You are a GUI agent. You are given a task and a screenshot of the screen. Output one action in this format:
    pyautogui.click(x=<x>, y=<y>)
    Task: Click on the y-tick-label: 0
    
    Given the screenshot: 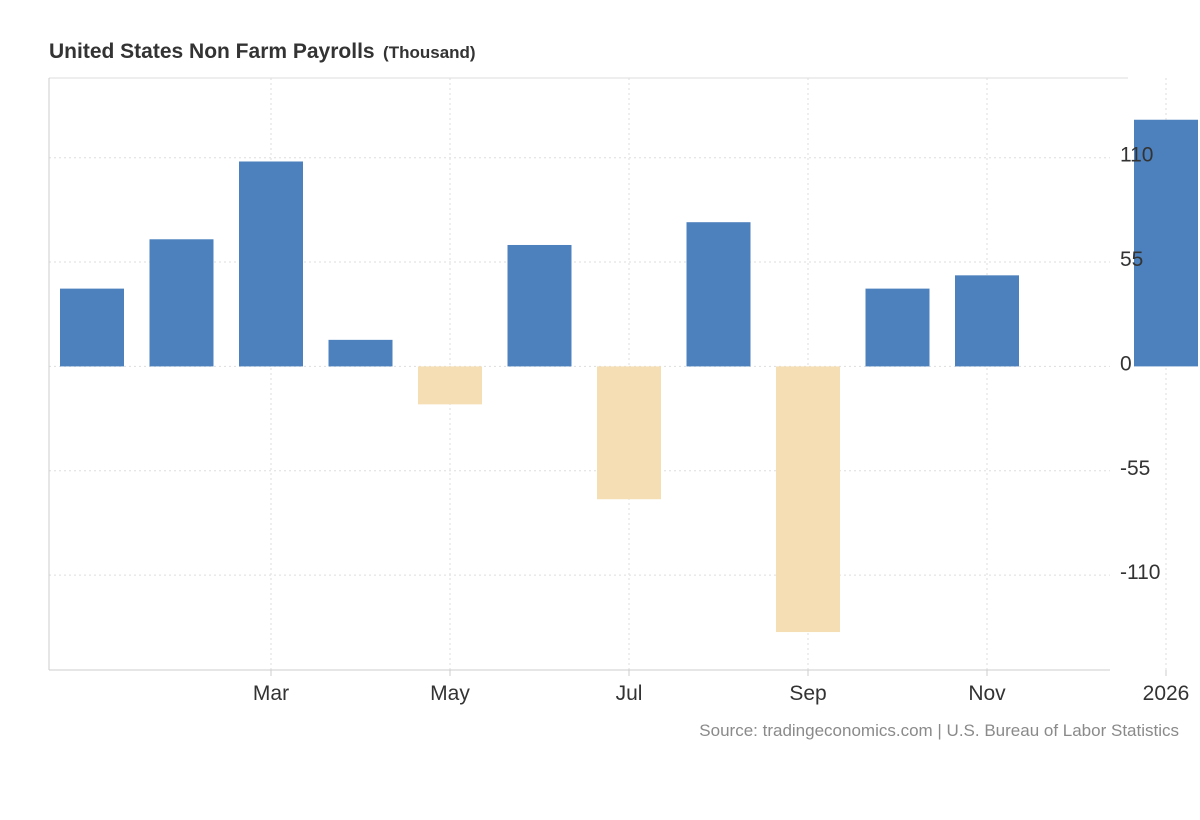 What is the action you would take?
    pyautogui.click(x=1126, y=363)
    